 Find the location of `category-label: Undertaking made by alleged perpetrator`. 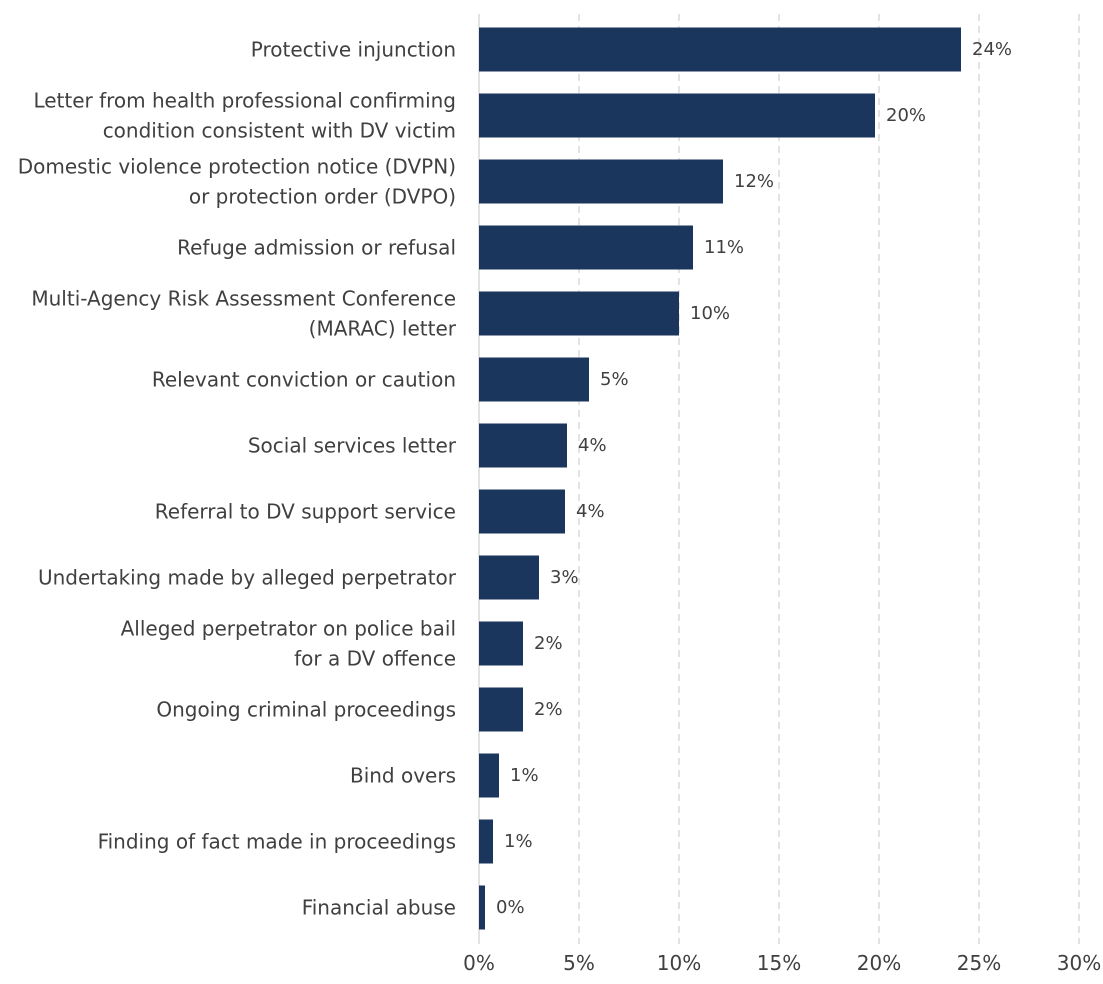

category-label: Undertaking made by alleged perpetrator is located at coordinates (247, 578).